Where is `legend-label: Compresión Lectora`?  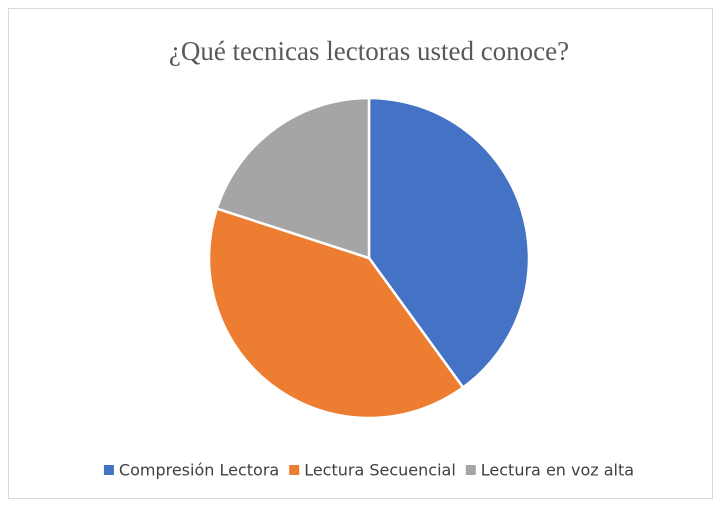 legend-label: Compresión Lectora is located at coordinates (199, 470).